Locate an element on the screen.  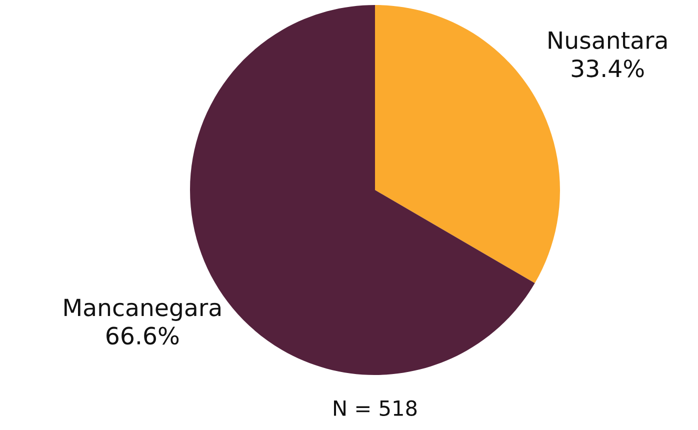
text: N = 518 is located at coordinates (375, 408).